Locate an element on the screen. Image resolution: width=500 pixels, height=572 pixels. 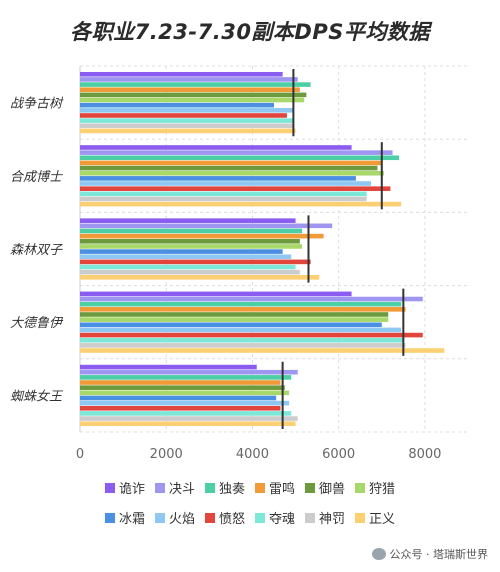
legend-row-2: 冰霜 火焰 愤怒 夺魂 神罚 正义 is located at coordinates (250, 517).